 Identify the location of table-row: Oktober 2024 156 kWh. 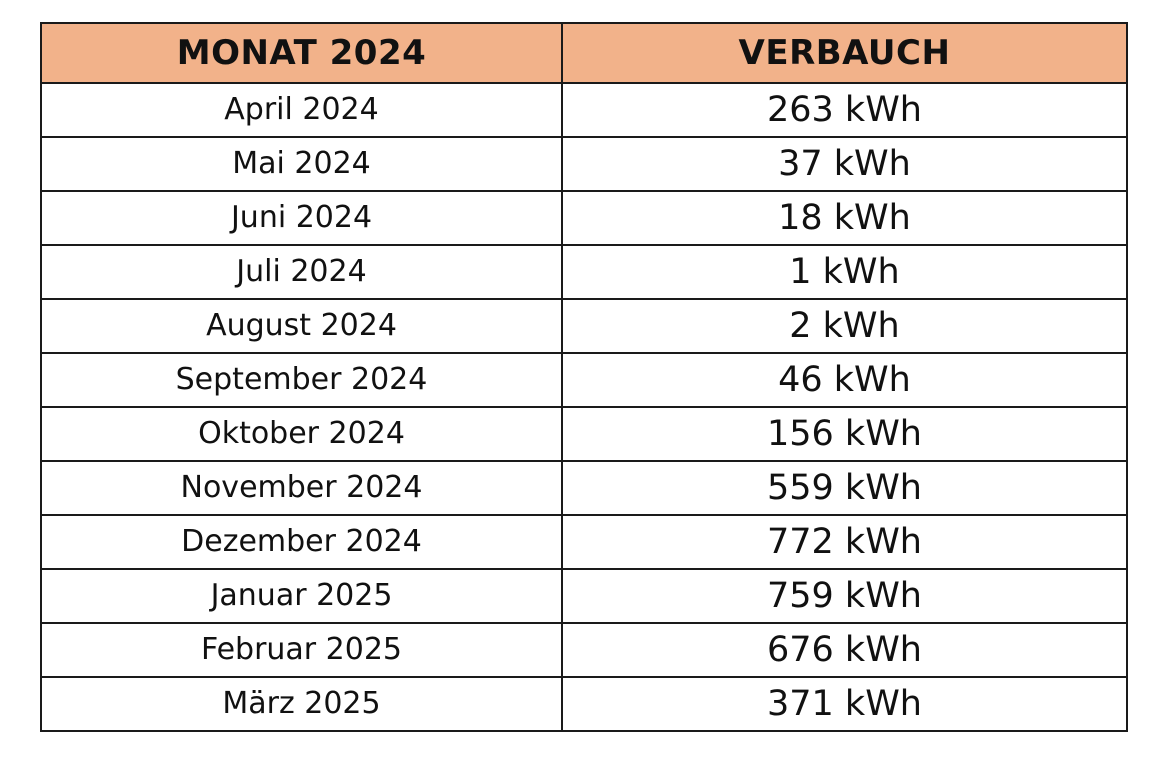
(584, 434).